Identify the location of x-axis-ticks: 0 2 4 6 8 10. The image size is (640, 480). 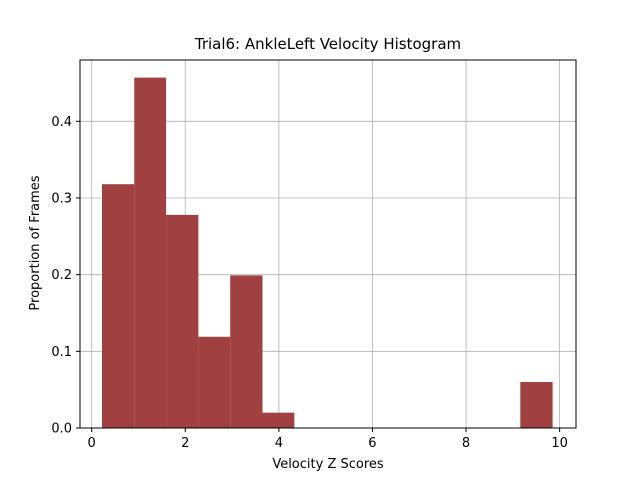
(328, 439).